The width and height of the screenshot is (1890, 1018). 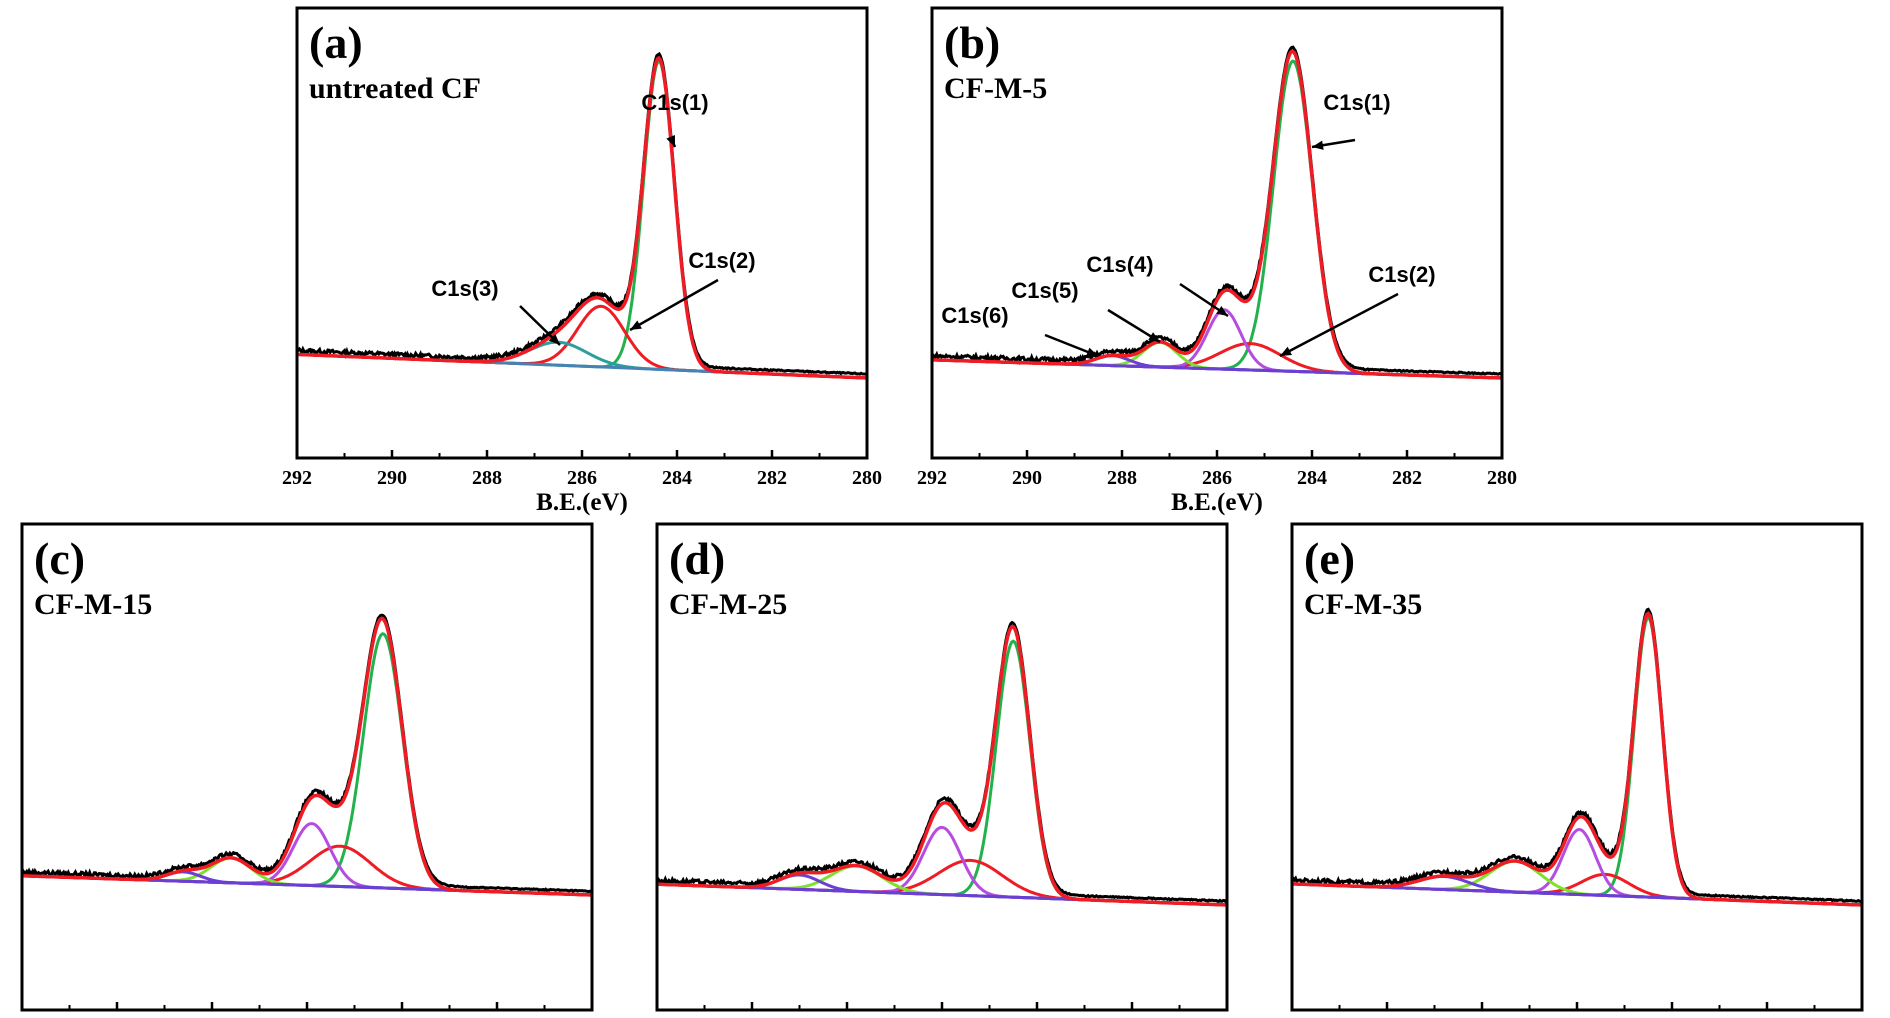 I want to click on panel-letter: (c), so click(x=59, y=558).